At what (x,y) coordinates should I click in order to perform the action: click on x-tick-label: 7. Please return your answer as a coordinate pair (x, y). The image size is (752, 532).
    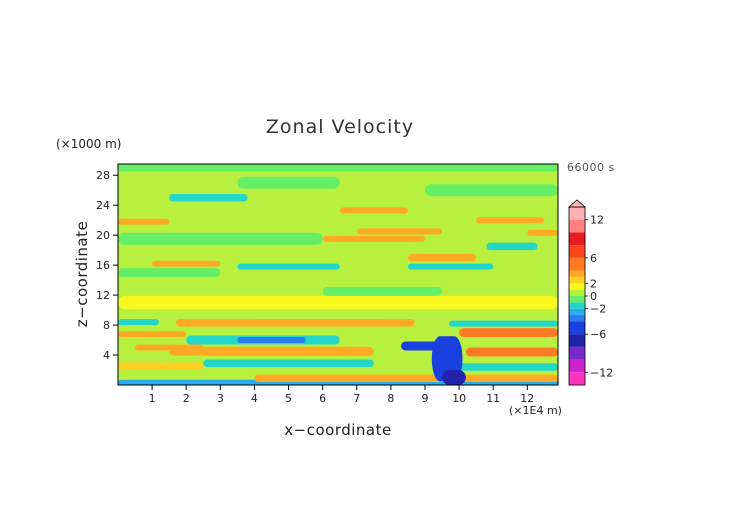
    Looking at the image, I should click on (356, 398).